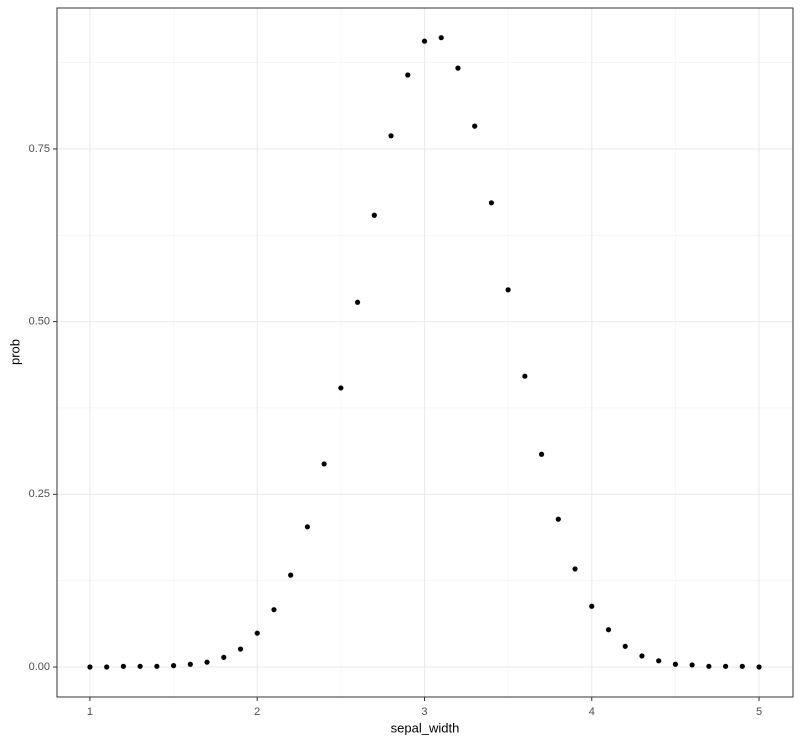 The image size is (800, 743). I want to click on x-tick-label: 2, so click(257, 712).